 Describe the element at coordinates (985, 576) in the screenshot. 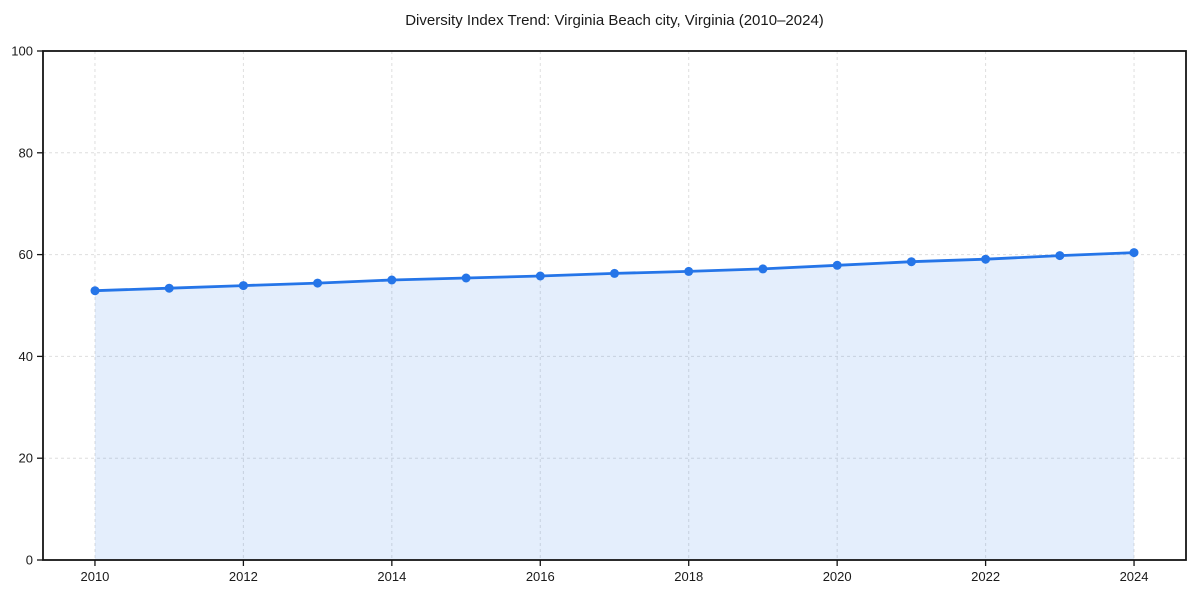

I see `x-axis-tick-label: 2022` at that location.